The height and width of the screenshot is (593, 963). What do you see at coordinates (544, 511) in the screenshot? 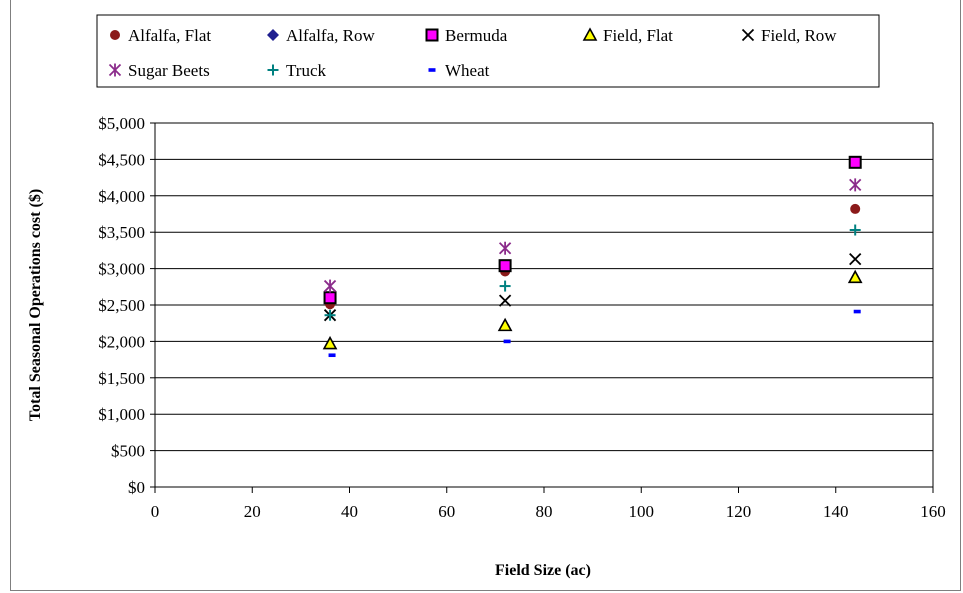
I see `x-tick-label: 80` at bounding box center [544, 511].